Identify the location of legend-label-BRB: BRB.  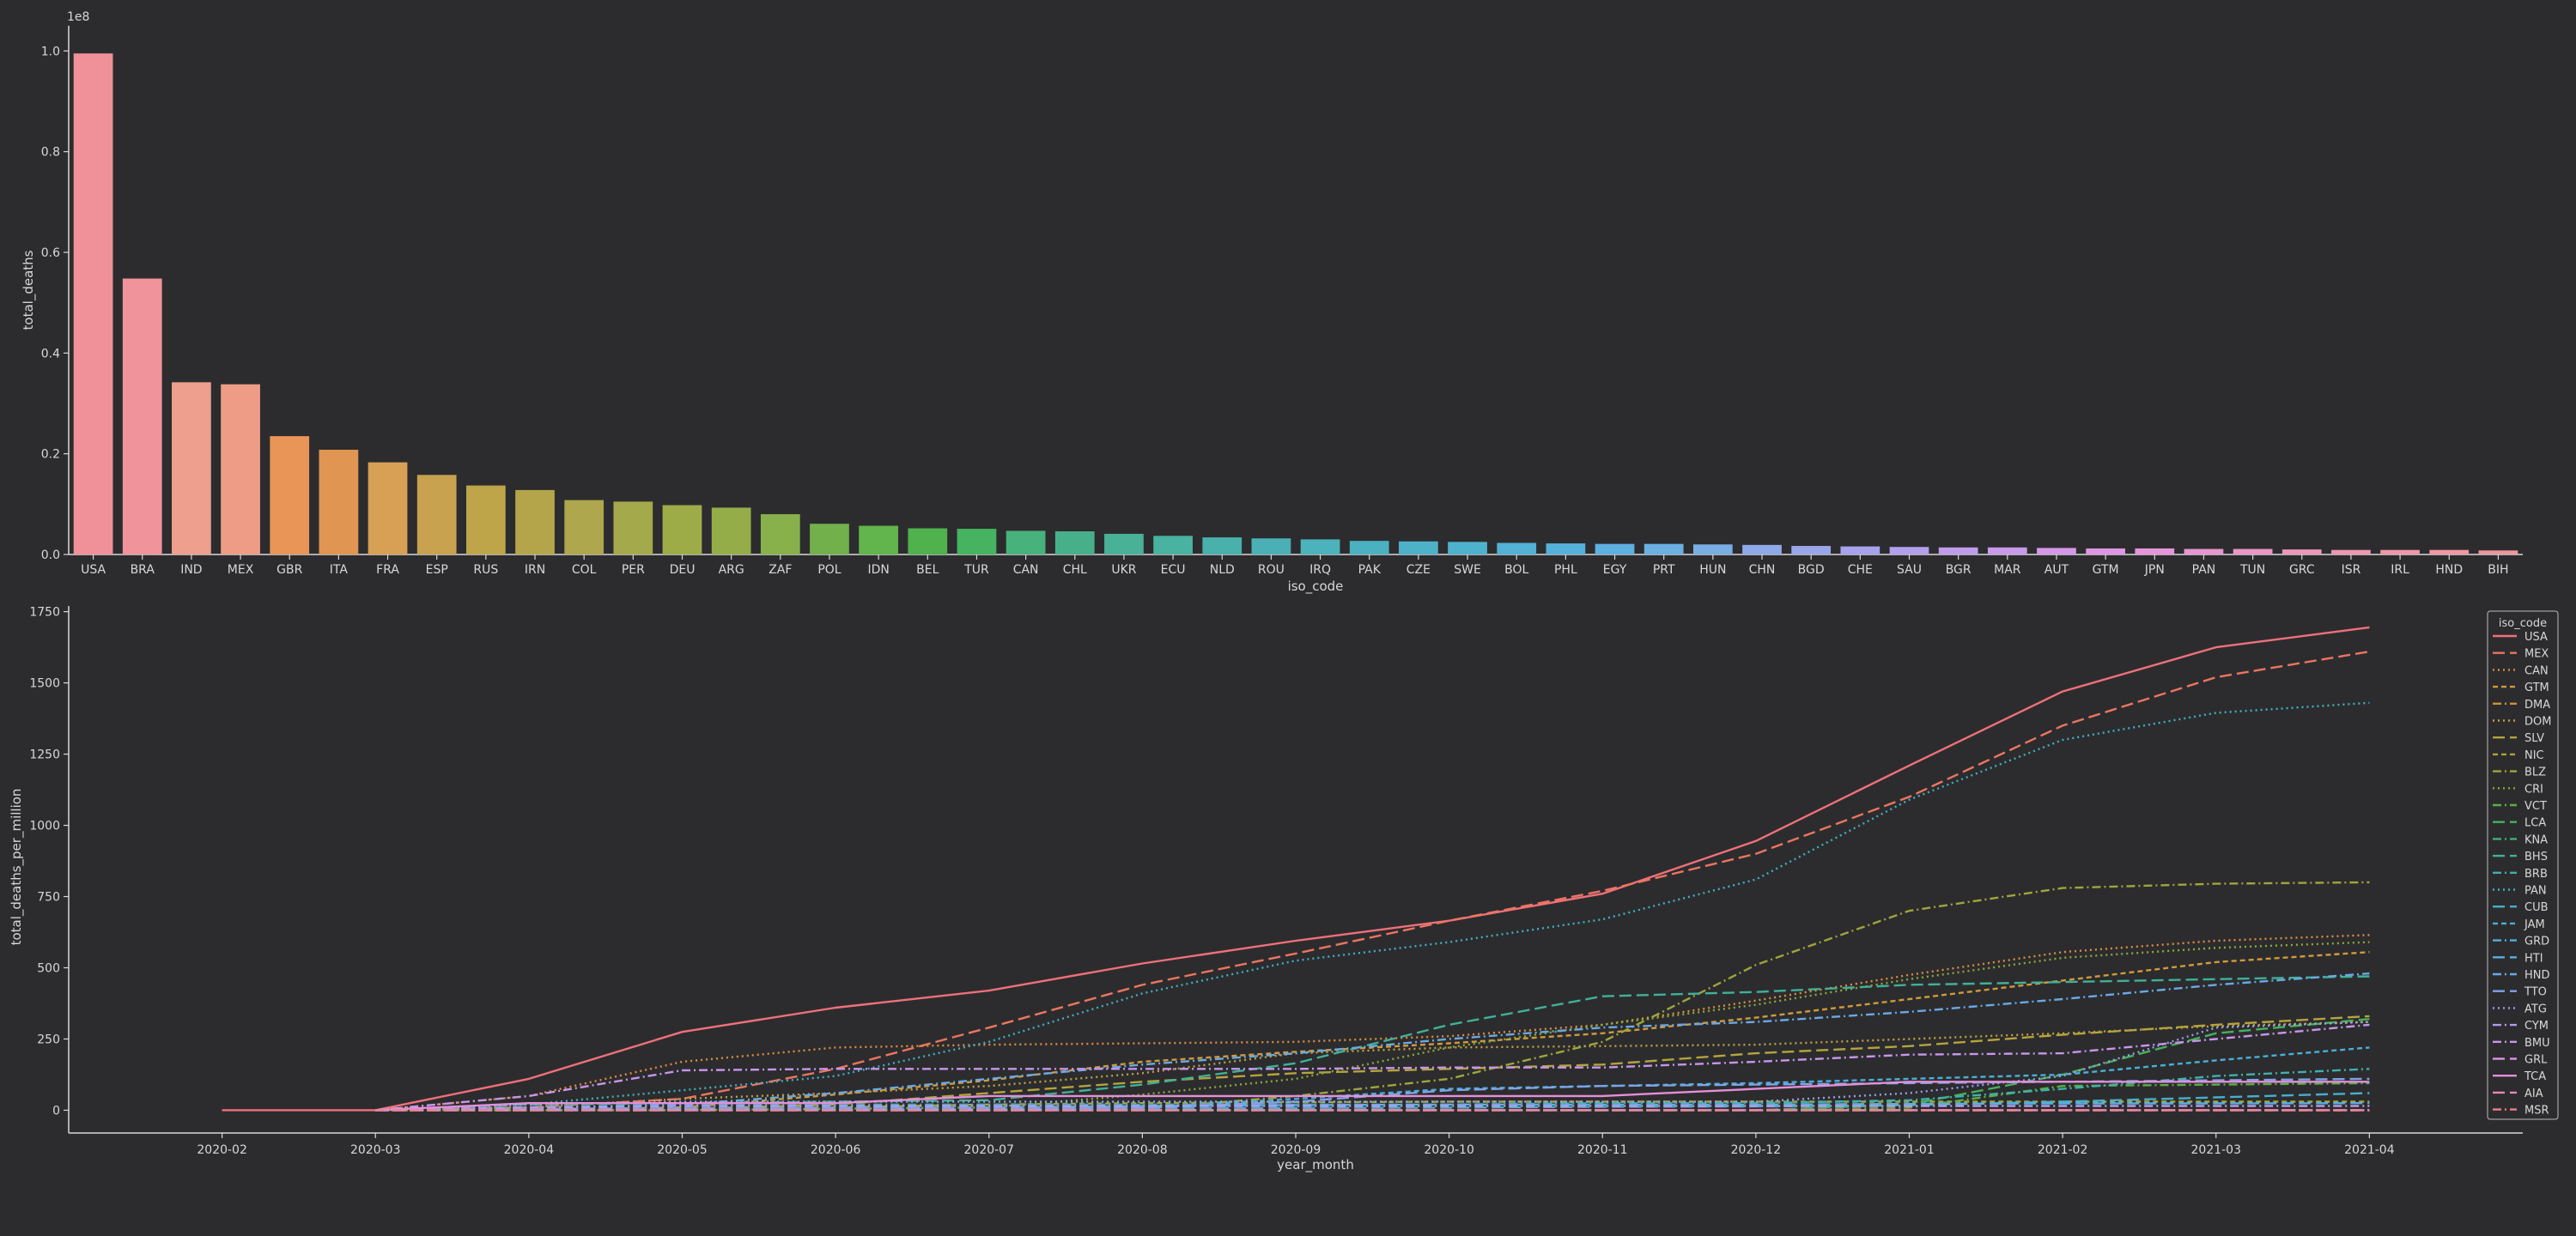
(2536, 874).